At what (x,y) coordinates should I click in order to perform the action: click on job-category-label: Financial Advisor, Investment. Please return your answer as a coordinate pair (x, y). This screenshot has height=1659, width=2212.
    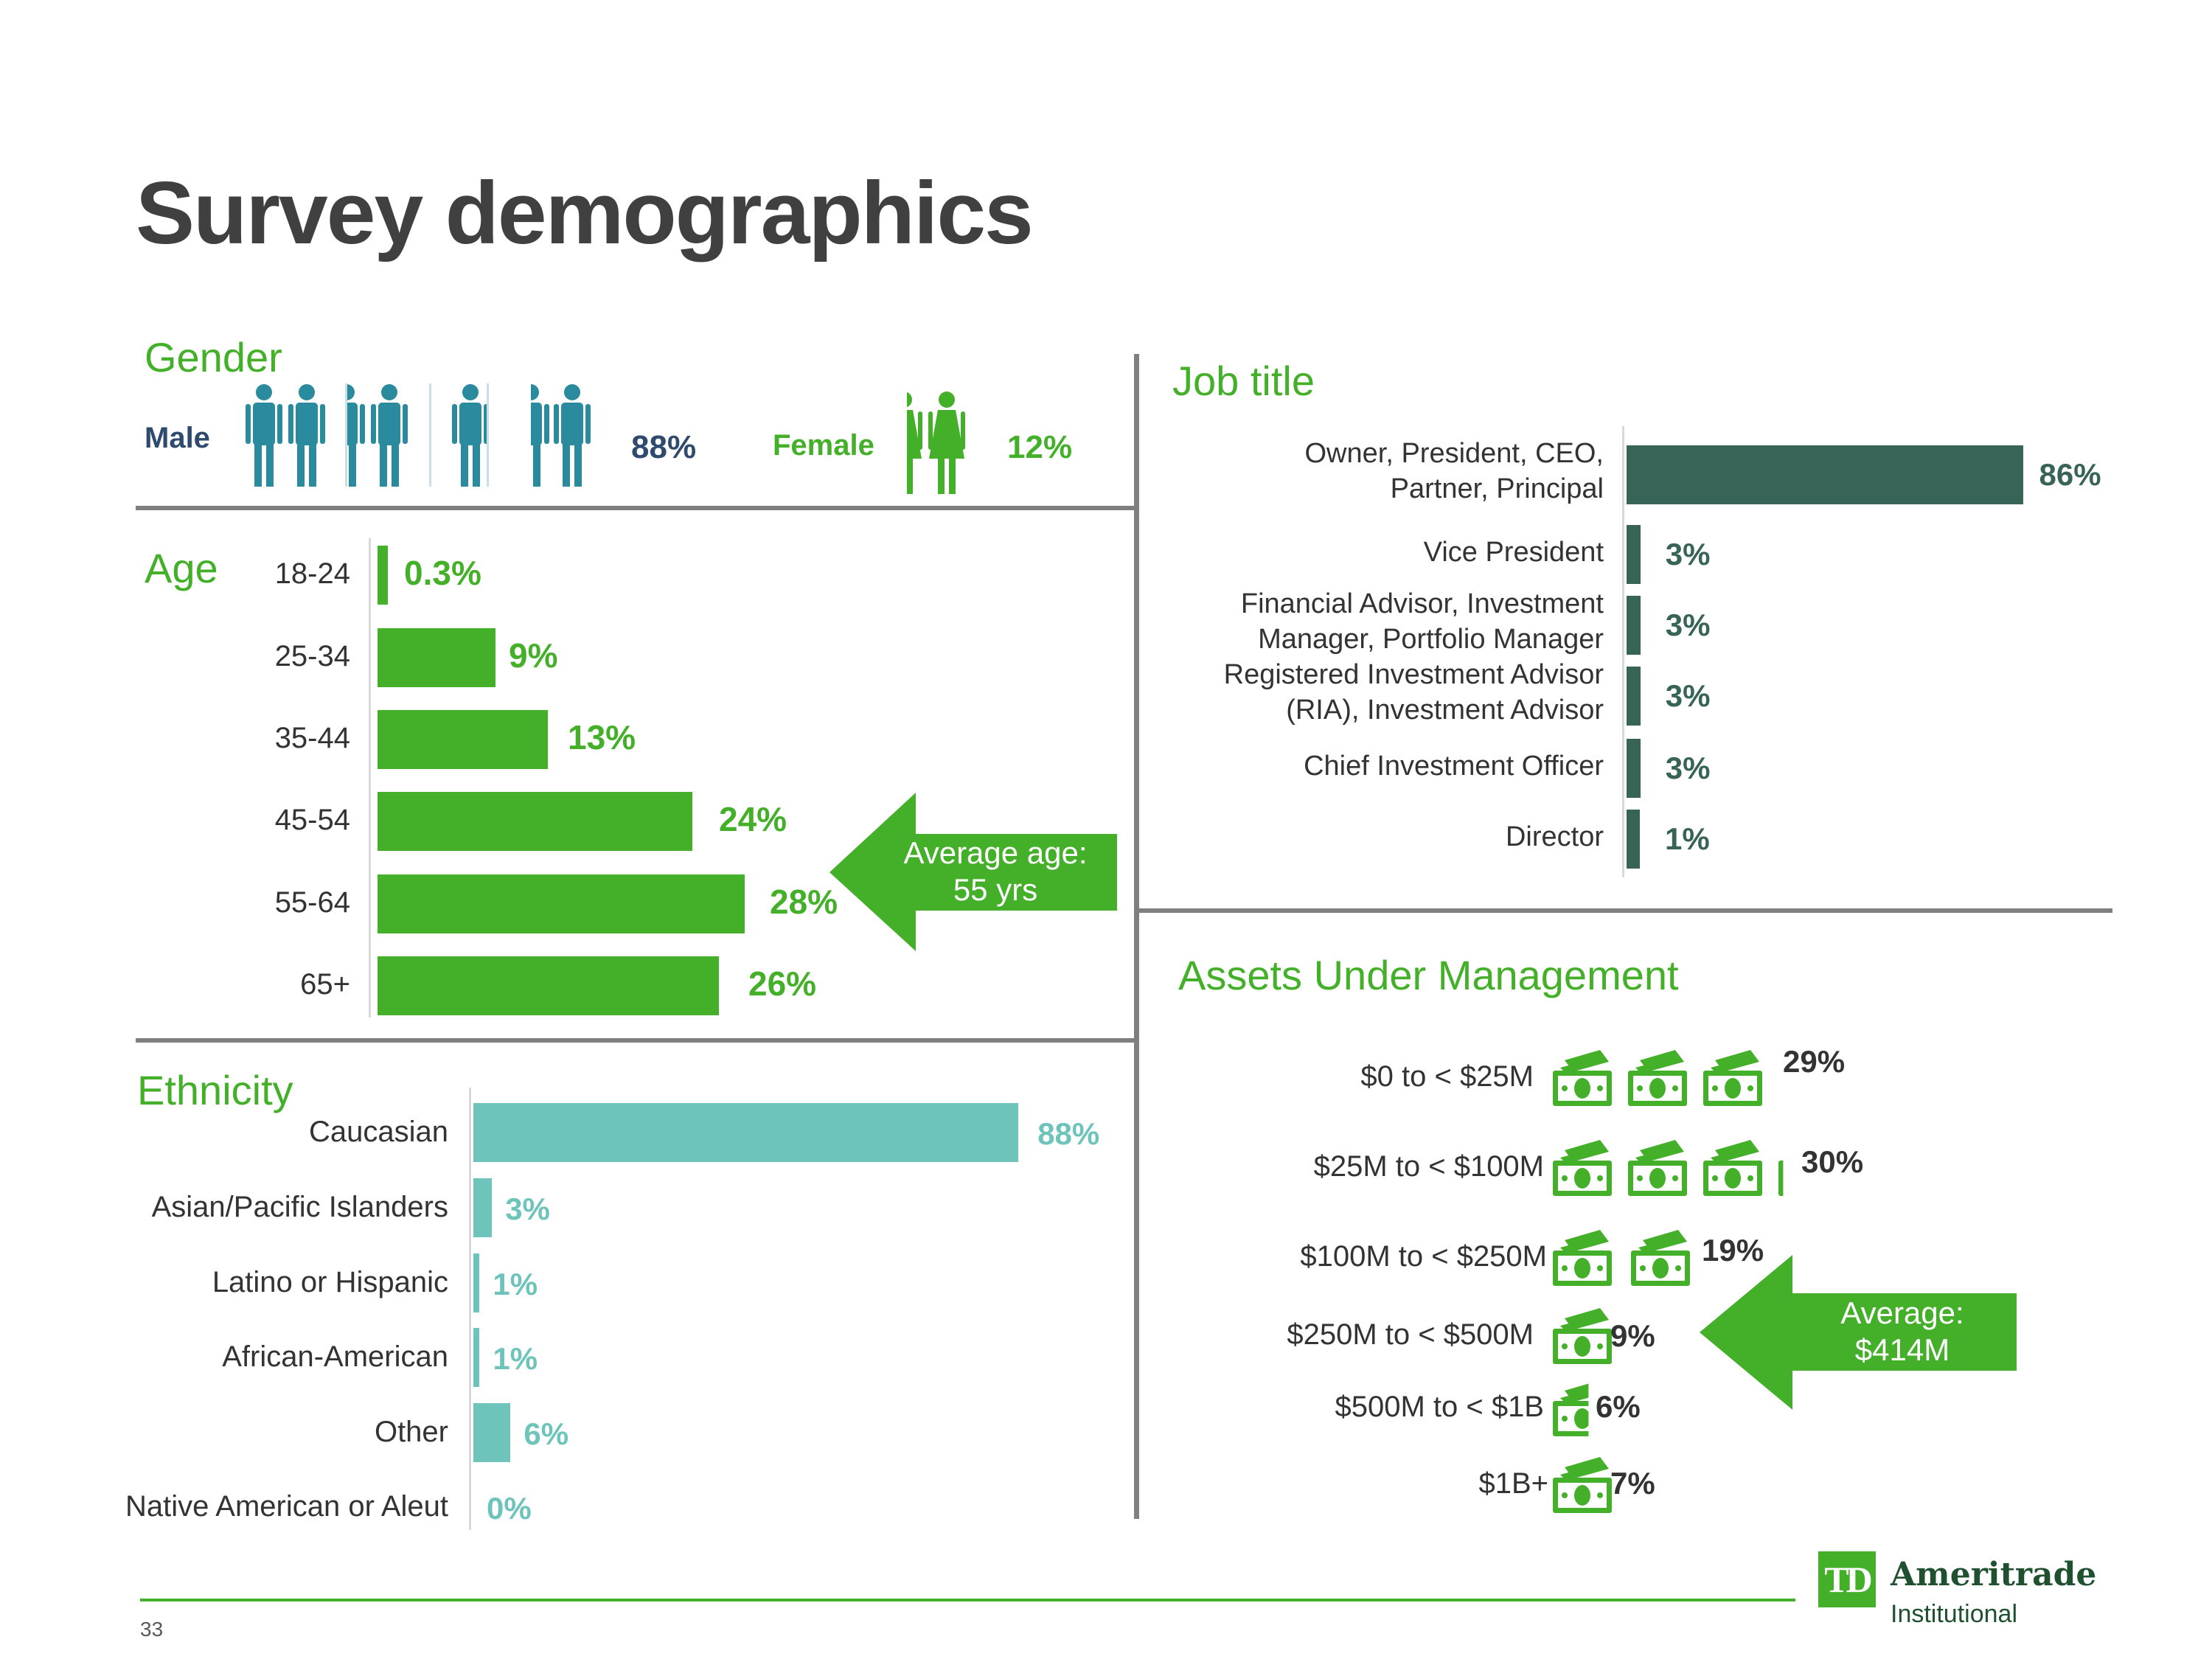
    Looking at the image, I should click on (1422, 603).